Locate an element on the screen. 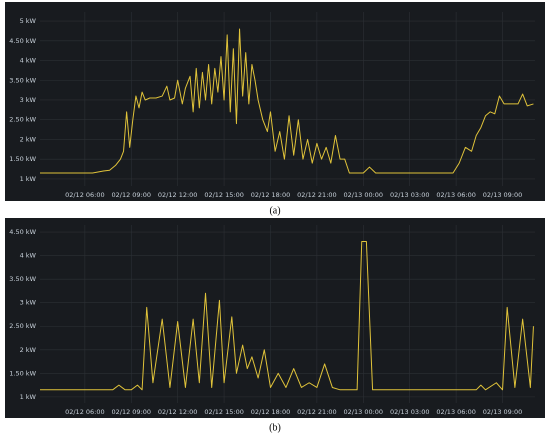 The height and width of the screenshot is (436, 550). caption: (a) is located at coordinates (274, 210).